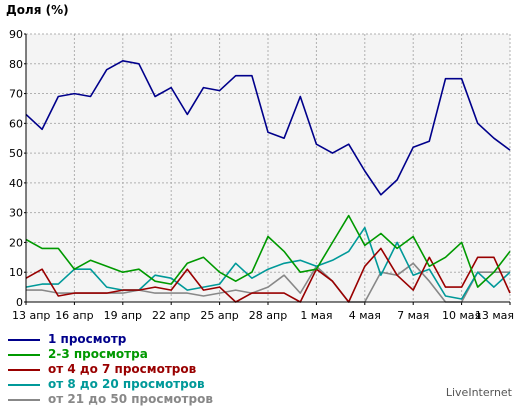  What do you see at coordinates (17, 168) in the screenshot?
I see `y-axis-ticks: 0 10 20 30 40 50 60 70 80 90` at bounding box center [17, 168].